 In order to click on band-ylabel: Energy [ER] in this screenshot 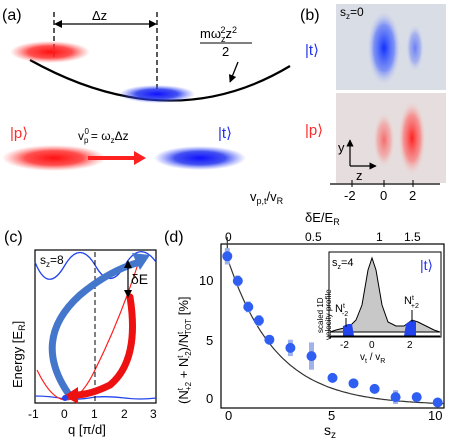, I will do `click(18, 354)`.